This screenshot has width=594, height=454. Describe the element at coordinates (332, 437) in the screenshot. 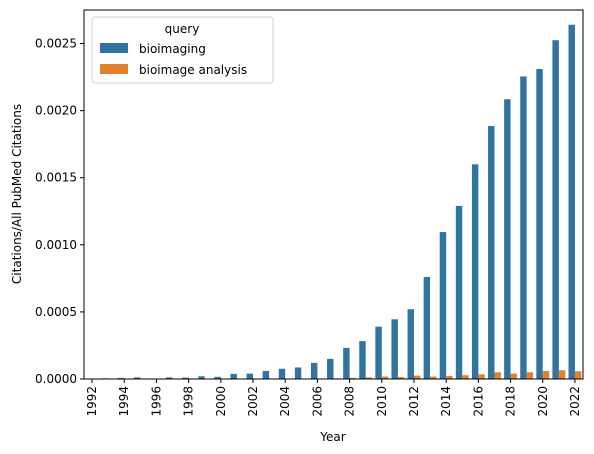

I see `x-axis-title: Year` at that location.